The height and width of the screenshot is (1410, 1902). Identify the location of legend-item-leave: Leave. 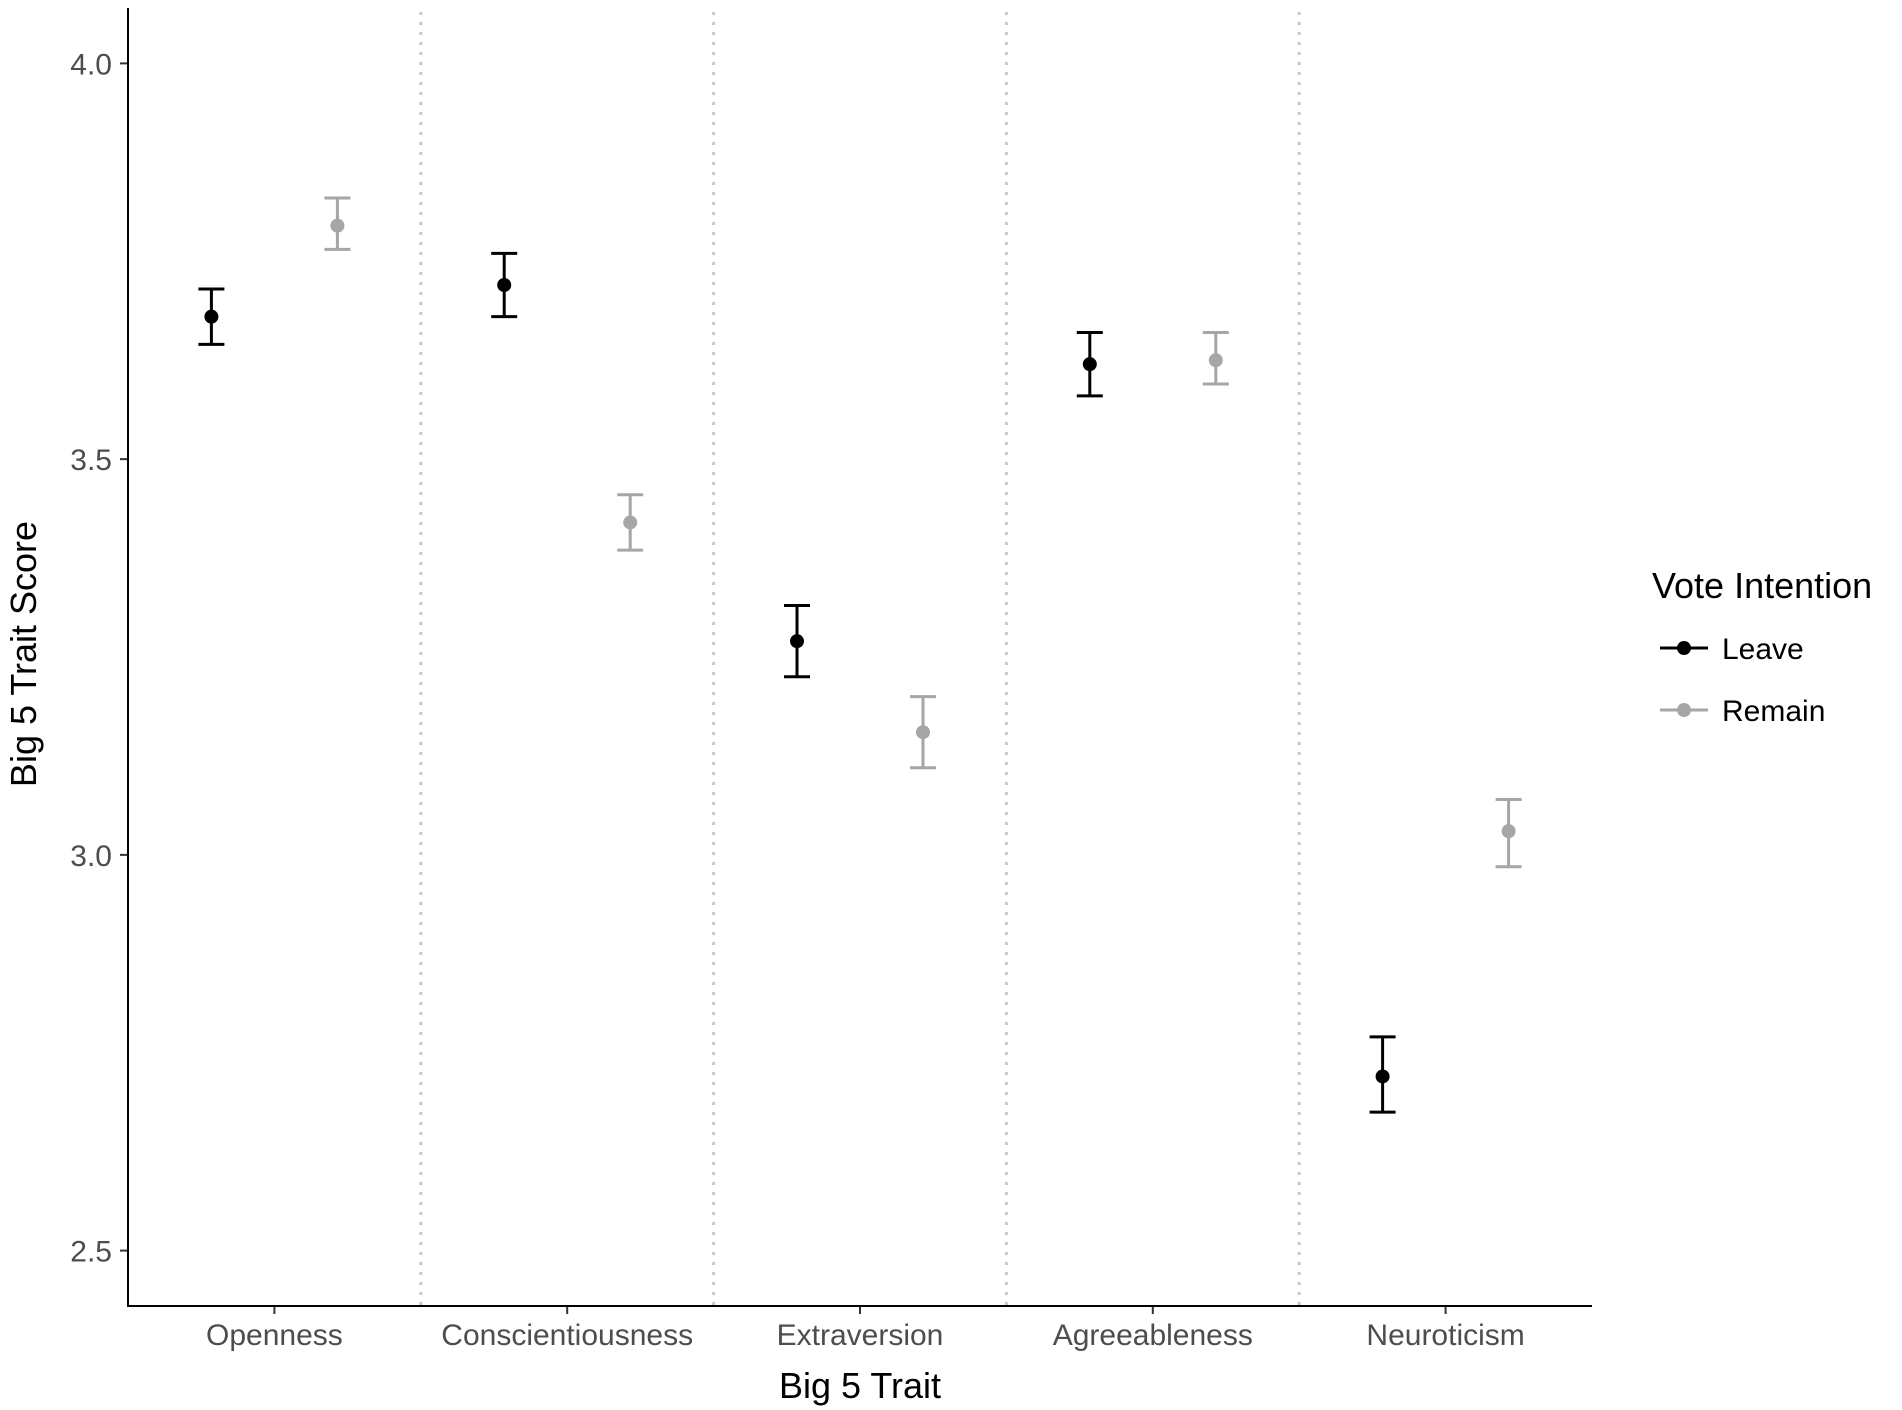
(1732, 649).